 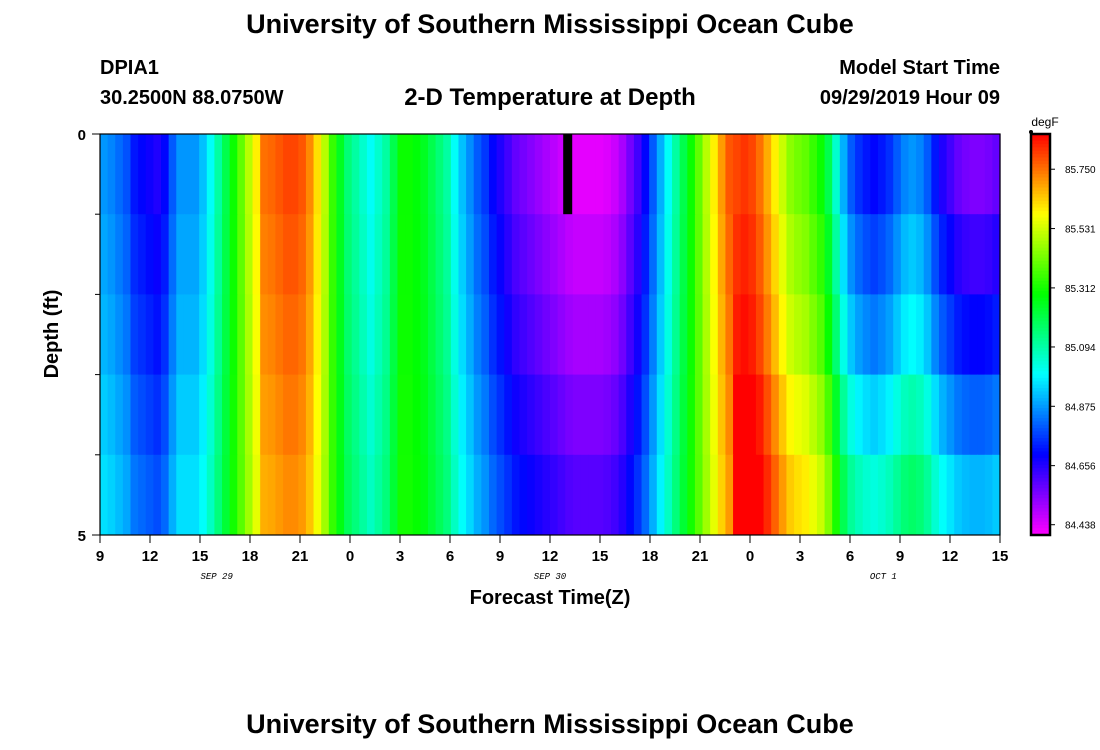 I want to click on x-tick-label: 6, so click(x=850, y=556).